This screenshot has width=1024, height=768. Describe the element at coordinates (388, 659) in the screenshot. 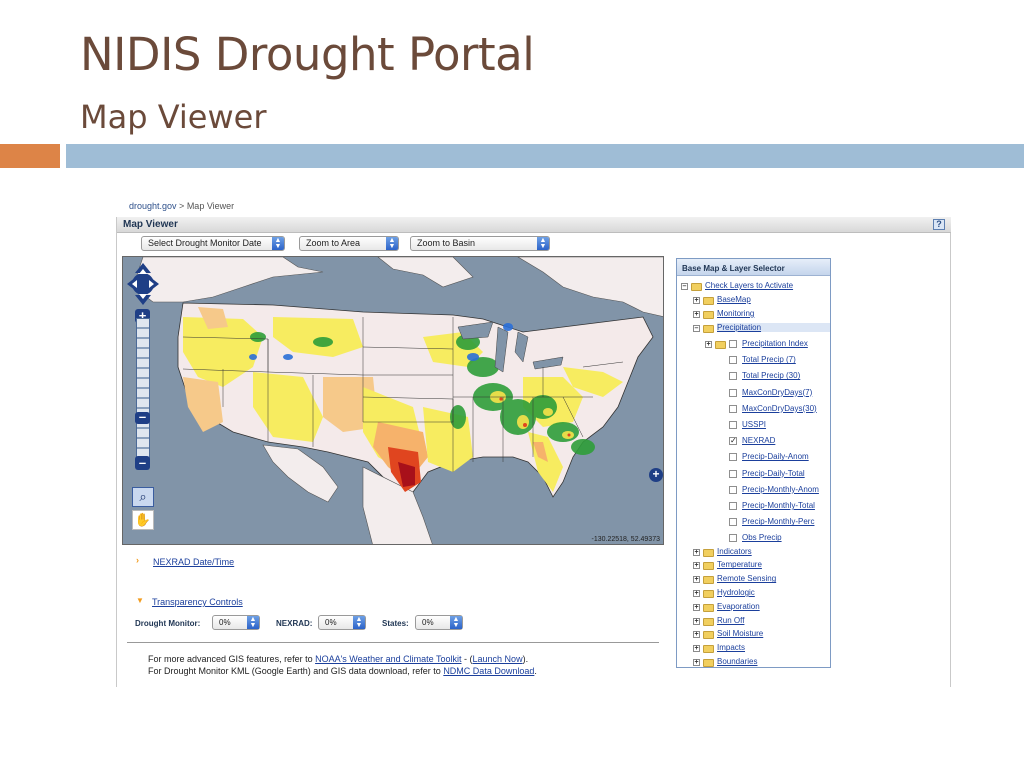

I see `noaa-toolkit-link: NOAA's Weather and Climate Toolkit` at that location.